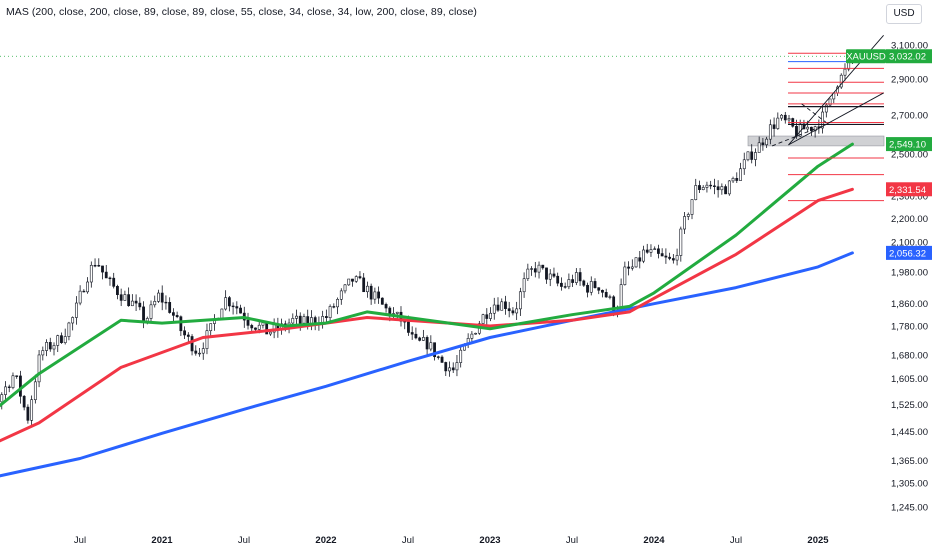 This screenshot has height=550, width=932. What do you see at coordinates (904, 14) in the screenshot?
I see `currency-button: USD` at bounding box center [904, 14].